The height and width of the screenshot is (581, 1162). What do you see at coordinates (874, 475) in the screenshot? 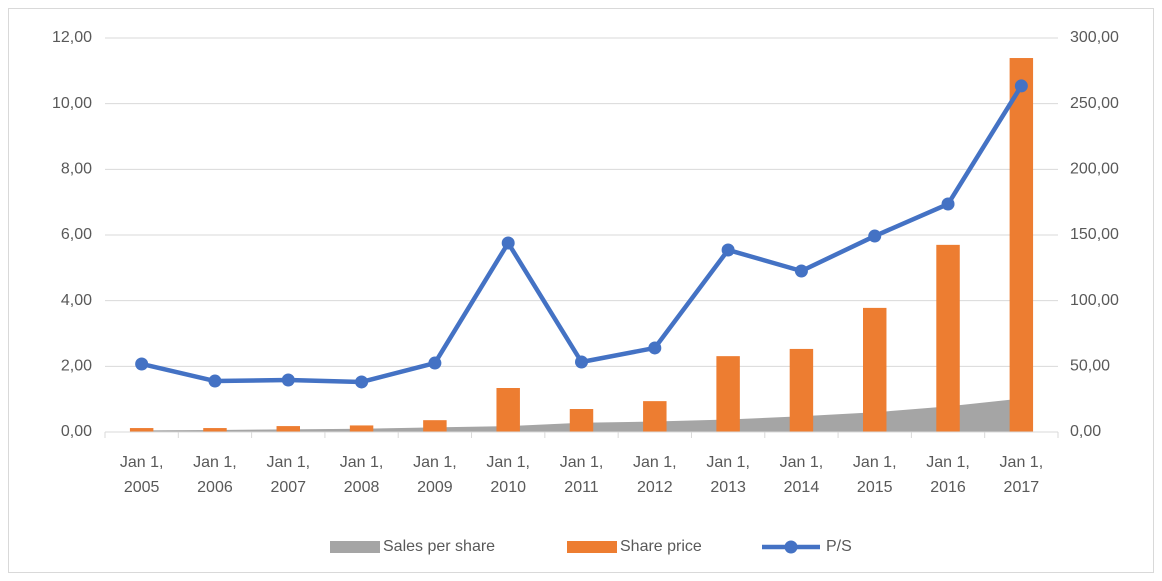
I see `x-tick-label: Jan 1, 2015` at bounding box center [874, 475].